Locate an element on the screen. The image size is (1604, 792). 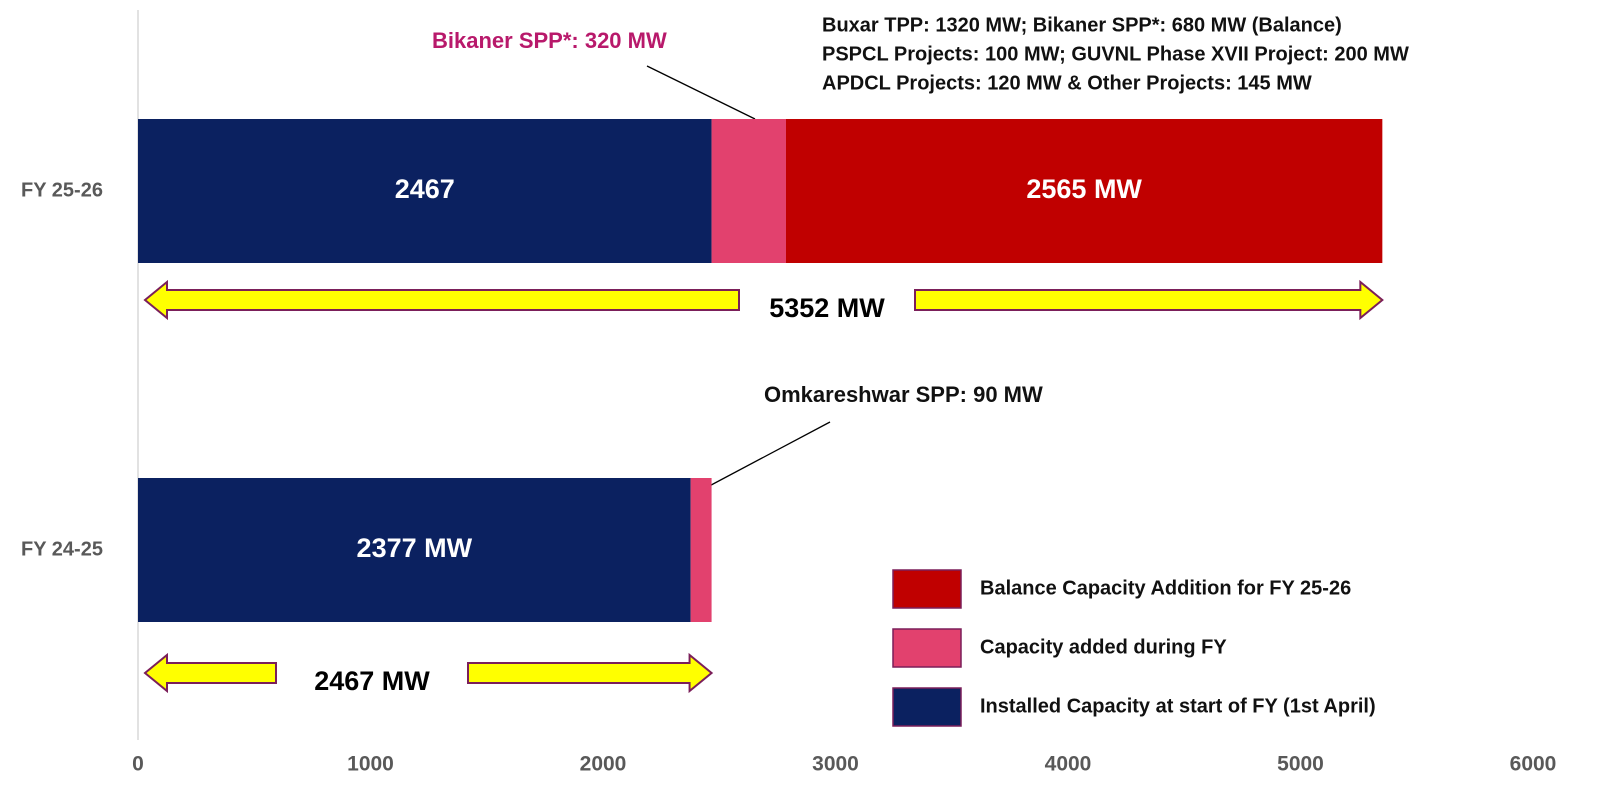
total-label: 2467 MW is located at coordinates (372, 681).